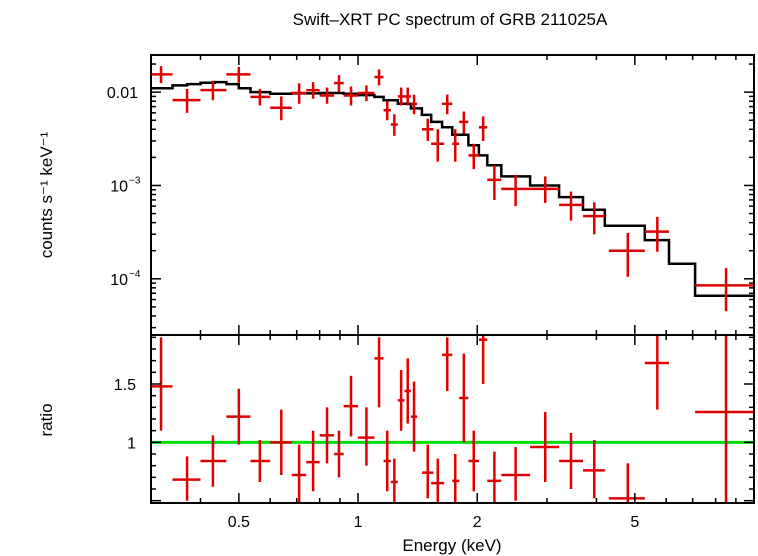  I want to click on y-tick-label-exponent: −4, so click(135, 274).